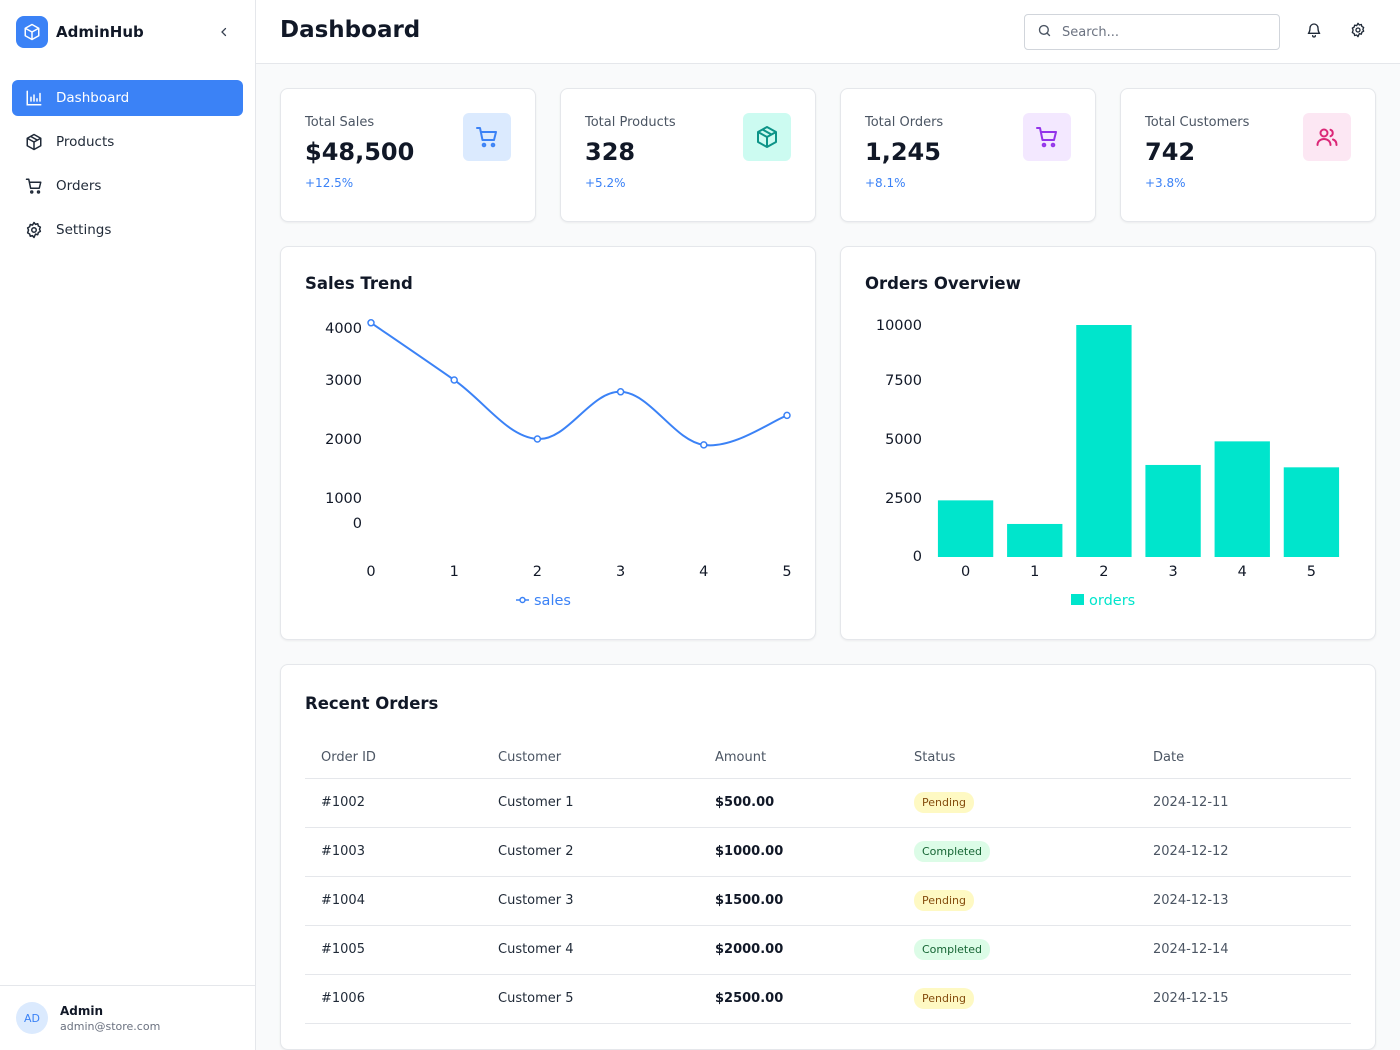  What do you see at coordinates (84, 230) in the screenshot?
I see `sidebar-item-label: Settings` at bounding box center [84, 230].